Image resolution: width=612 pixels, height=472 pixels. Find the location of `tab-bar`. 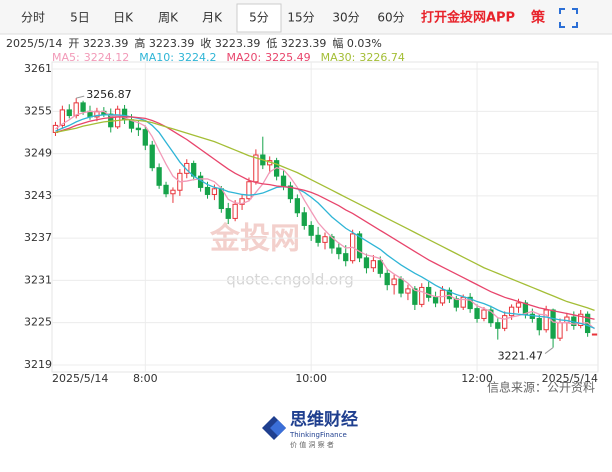

tab-bar is located at coordinates (306, 17).